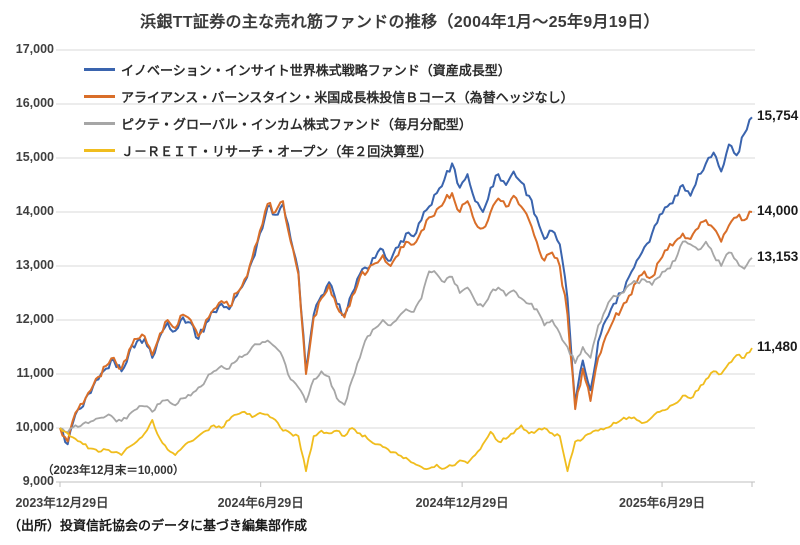 This screenshot has height=545, width=800. I want to click on legend-item: アライアンス・バーンスタイン・米国成長株投信Ｂコース（為替ヘッジなし）, so click(329, 96).